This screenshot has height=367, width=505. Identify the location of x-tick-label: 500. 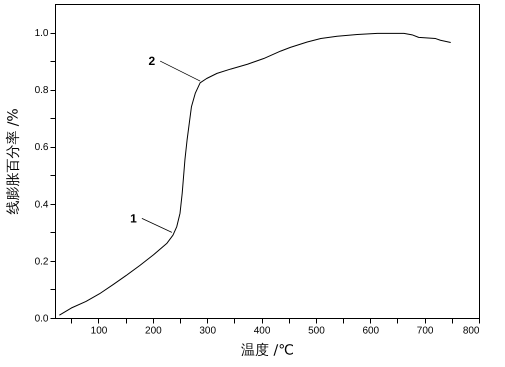
(317, 331).